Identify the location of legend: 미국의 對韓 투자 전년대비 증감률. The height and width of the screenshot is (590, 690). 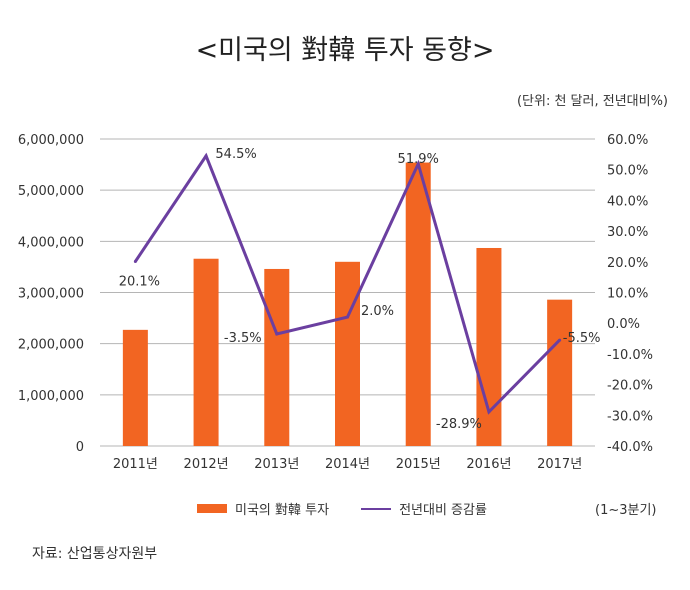
(342, 508).